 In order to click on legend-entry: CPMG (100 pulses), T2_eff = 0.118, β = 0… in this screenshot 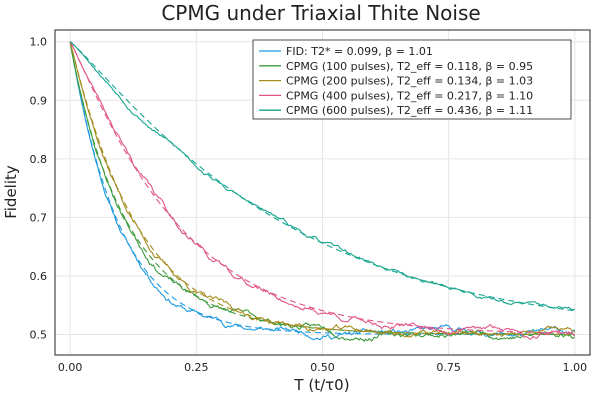, I will do `click(409, 66)`.